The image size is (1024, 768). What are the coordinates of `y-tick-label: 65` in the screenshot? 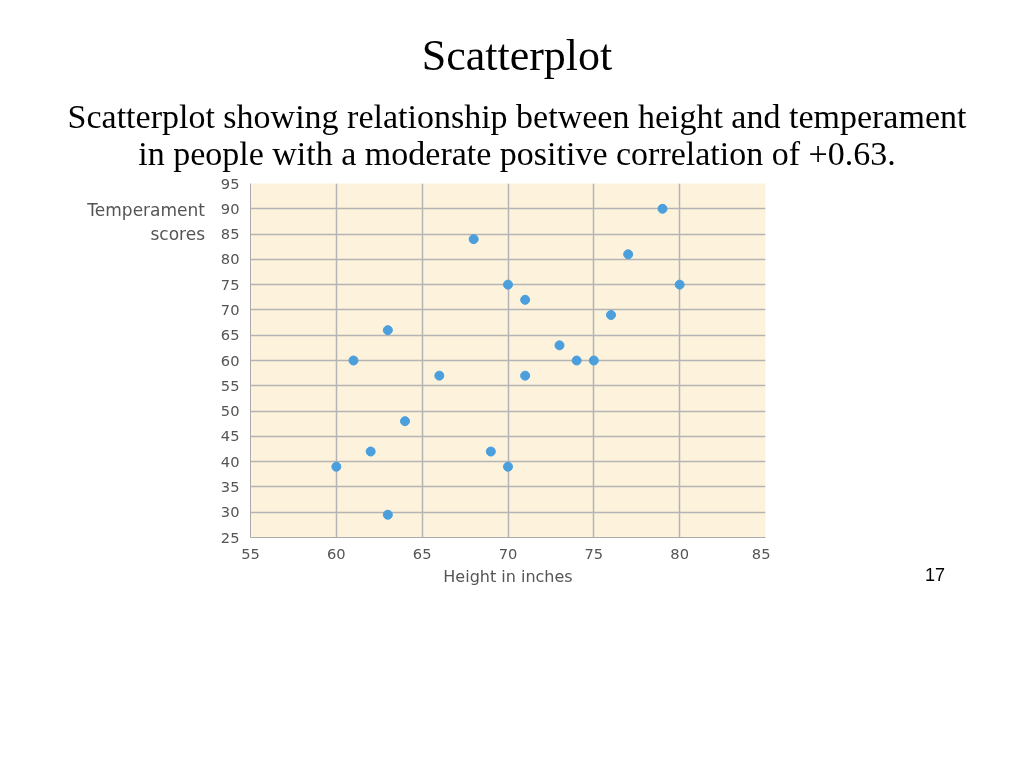 It's located at (230, 334).